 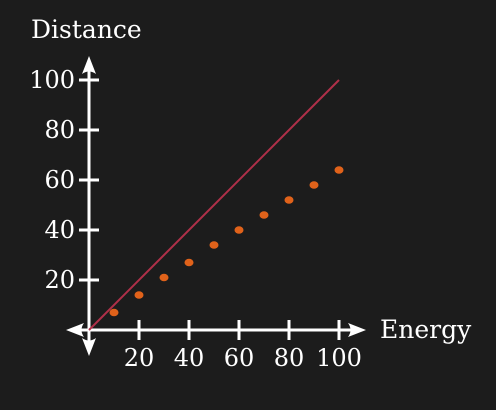 I want to click on y-tick-label: 20, so click(x=59, y=280).